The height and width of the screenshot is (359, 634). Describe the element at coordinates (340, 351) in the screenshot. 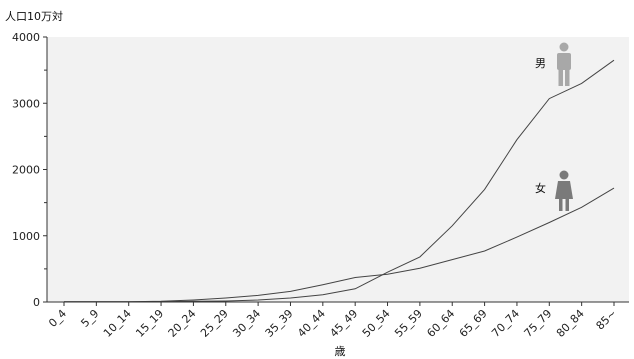

I see `x-axis-title: 歳` at that location.